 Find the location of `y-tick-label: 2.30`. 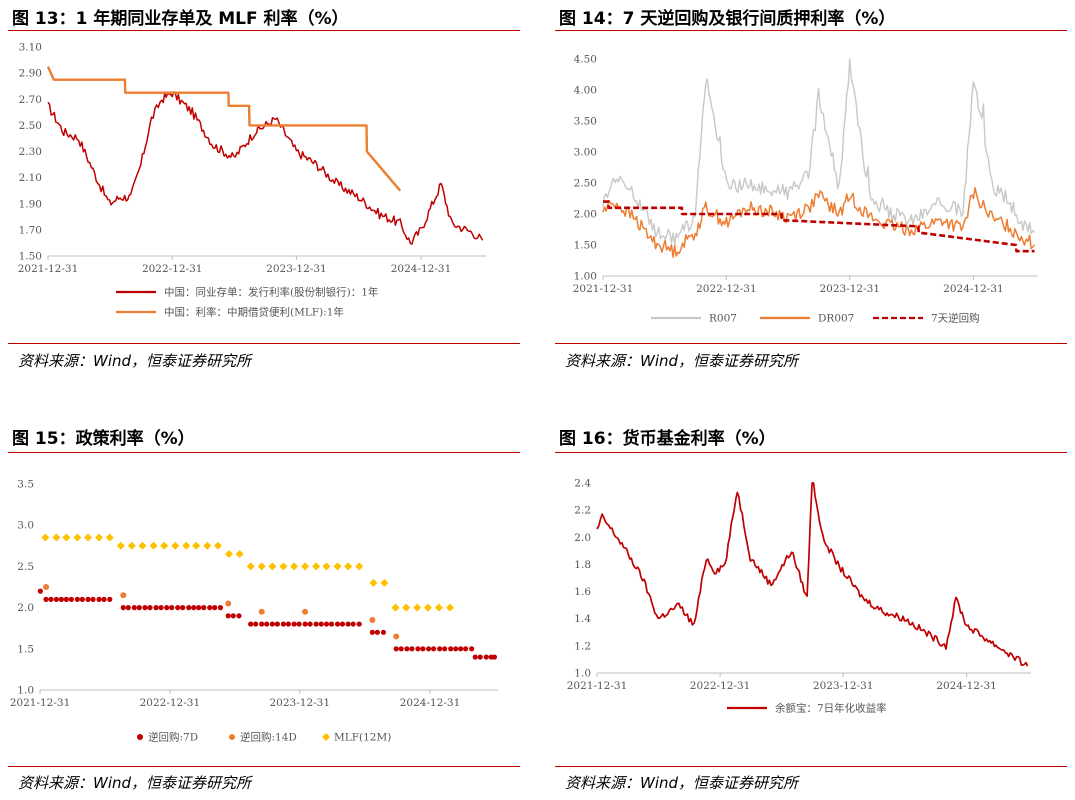

y-tick-label: 2.30 is located at coordinates (30, 152).